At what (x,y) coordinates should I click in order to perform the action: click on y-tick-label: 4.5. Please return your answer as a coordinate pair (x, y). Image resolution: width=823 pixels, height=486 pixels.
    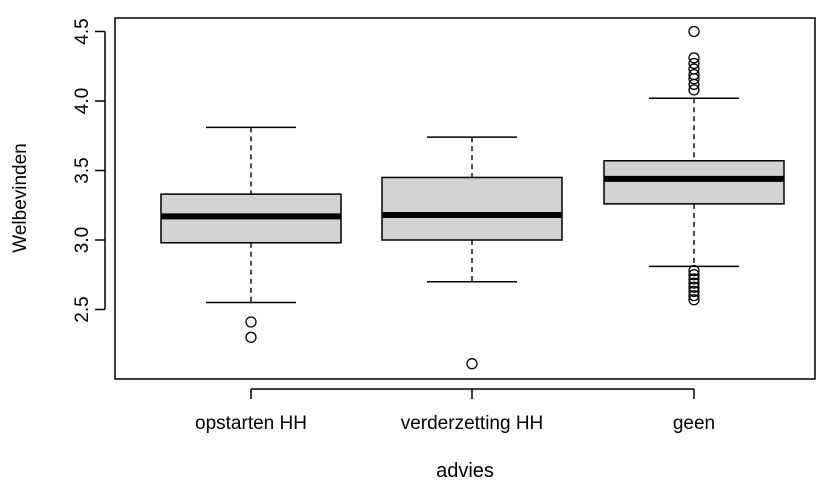
    Looking at the image, I should click on (82, 31).